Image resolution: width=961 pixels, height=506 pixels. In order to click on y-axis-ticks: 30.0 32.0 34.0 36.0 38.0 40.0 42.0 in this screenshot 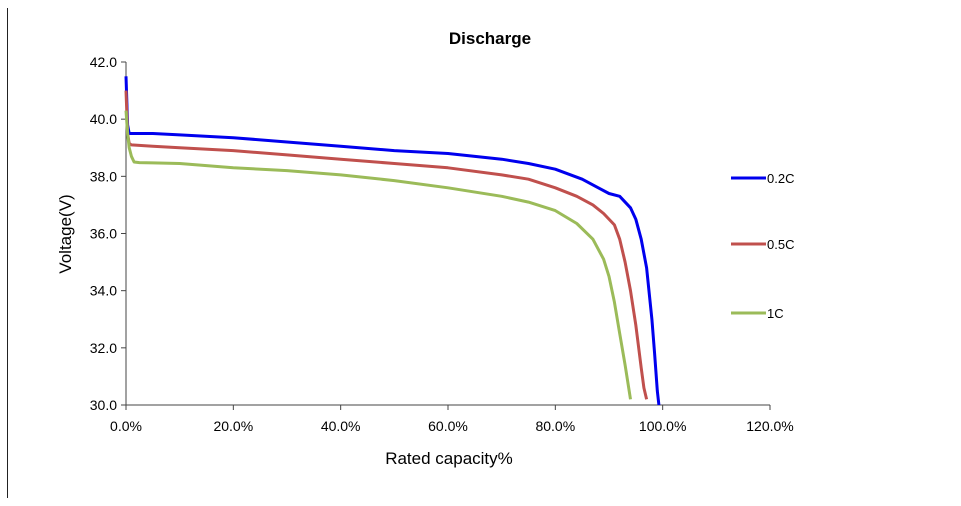, I will do `click(108, 233)`.